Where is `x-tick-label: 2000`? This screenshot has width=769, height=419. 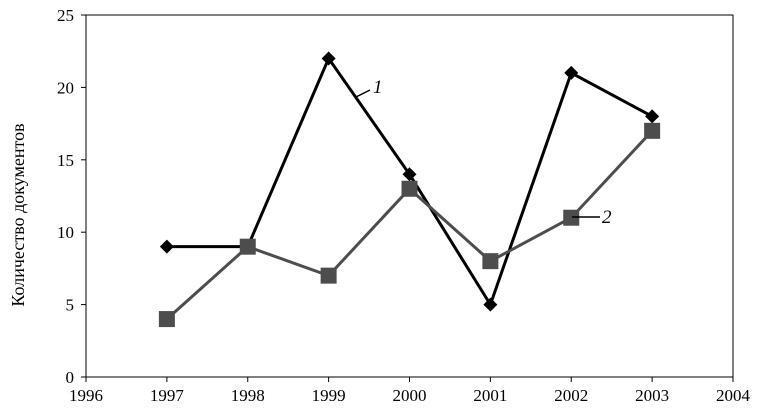
x-tick-label: 2000 is located at coordinates (410, 395).